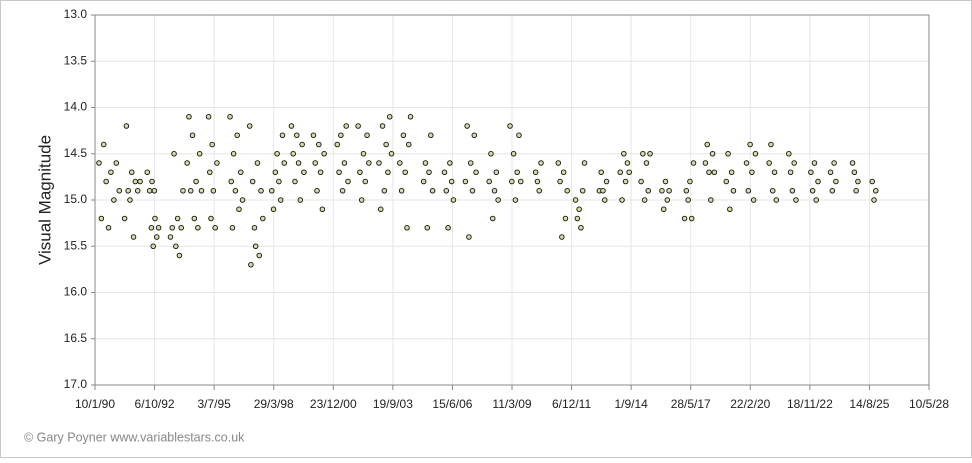 This screenshot has width=972, height=463. I want to click on x-tick-label: 1/9/14, so click(631, 404).